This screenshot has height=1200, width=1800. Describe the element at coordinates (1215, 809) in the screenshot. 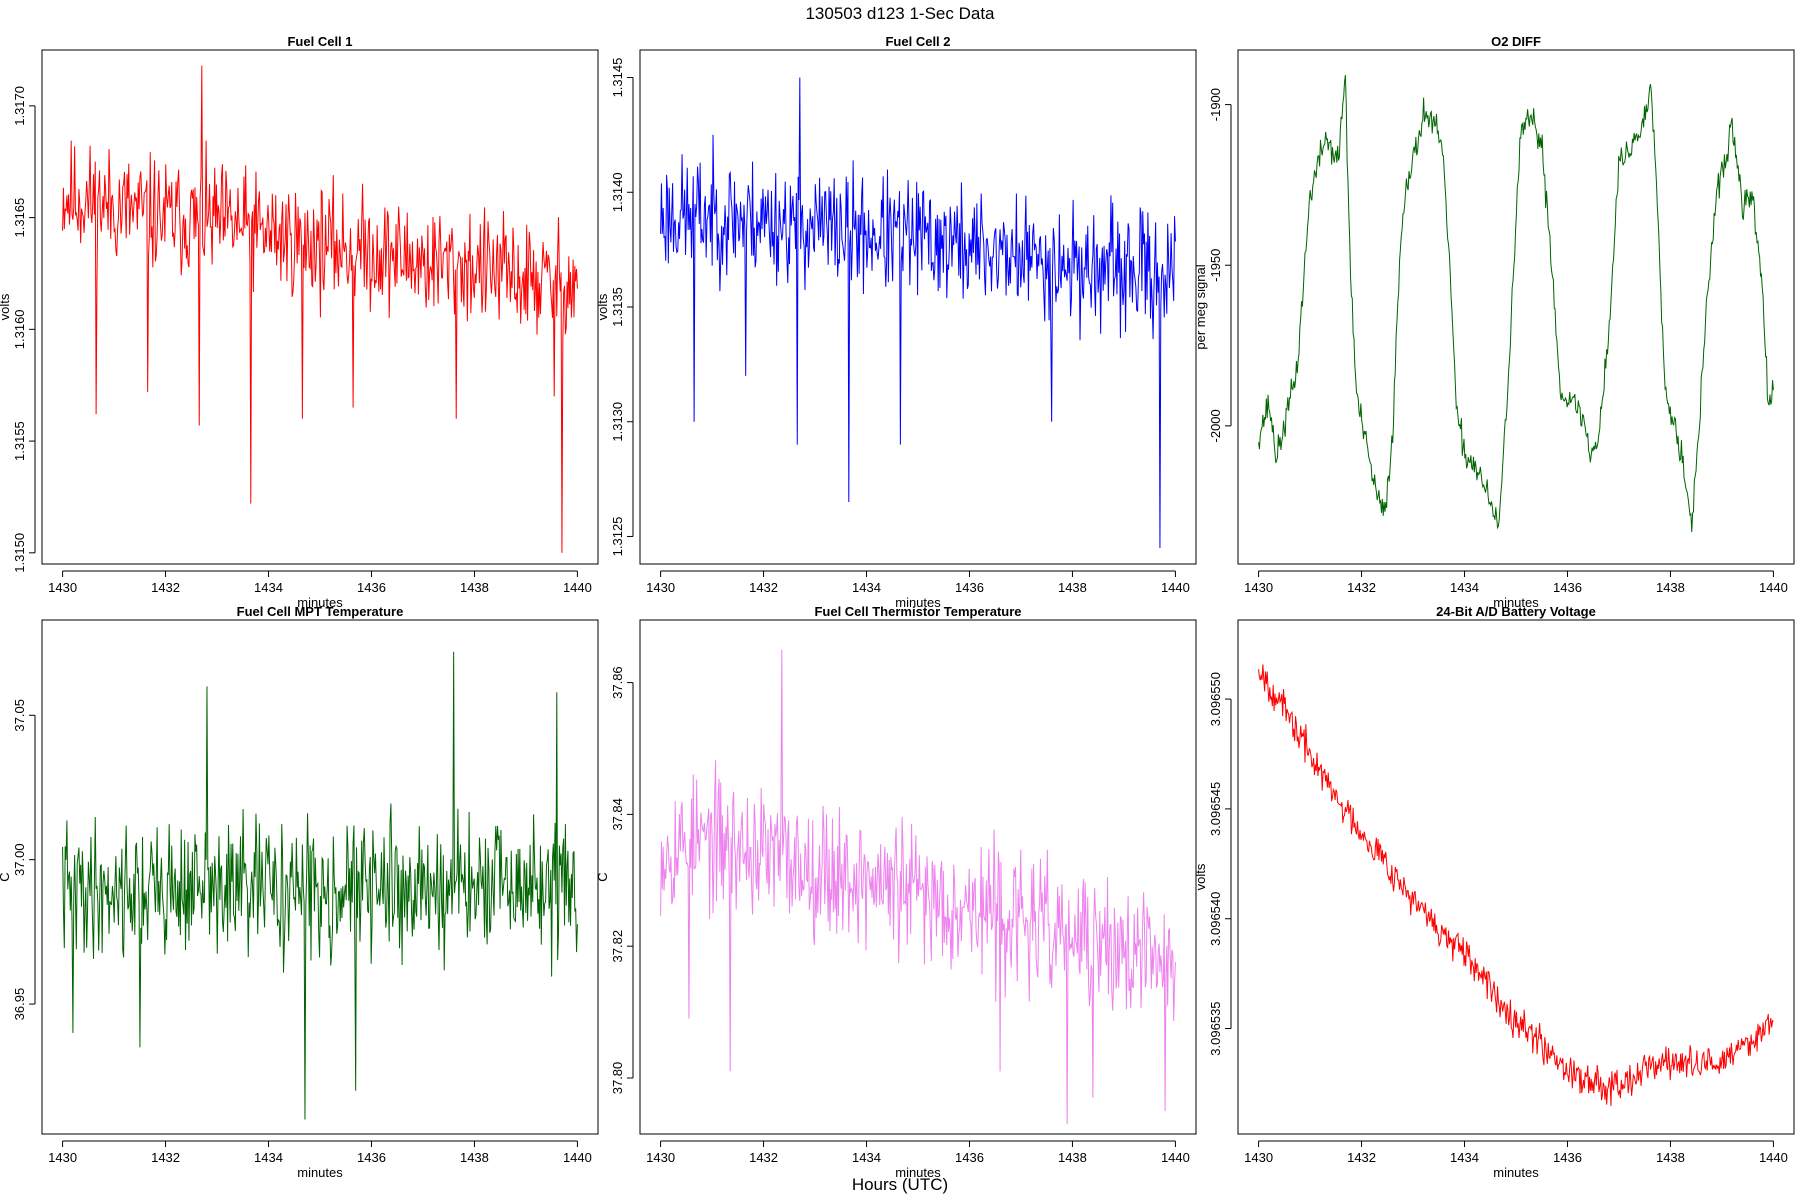

I see `y-tick-label: 3.096545` at that location.